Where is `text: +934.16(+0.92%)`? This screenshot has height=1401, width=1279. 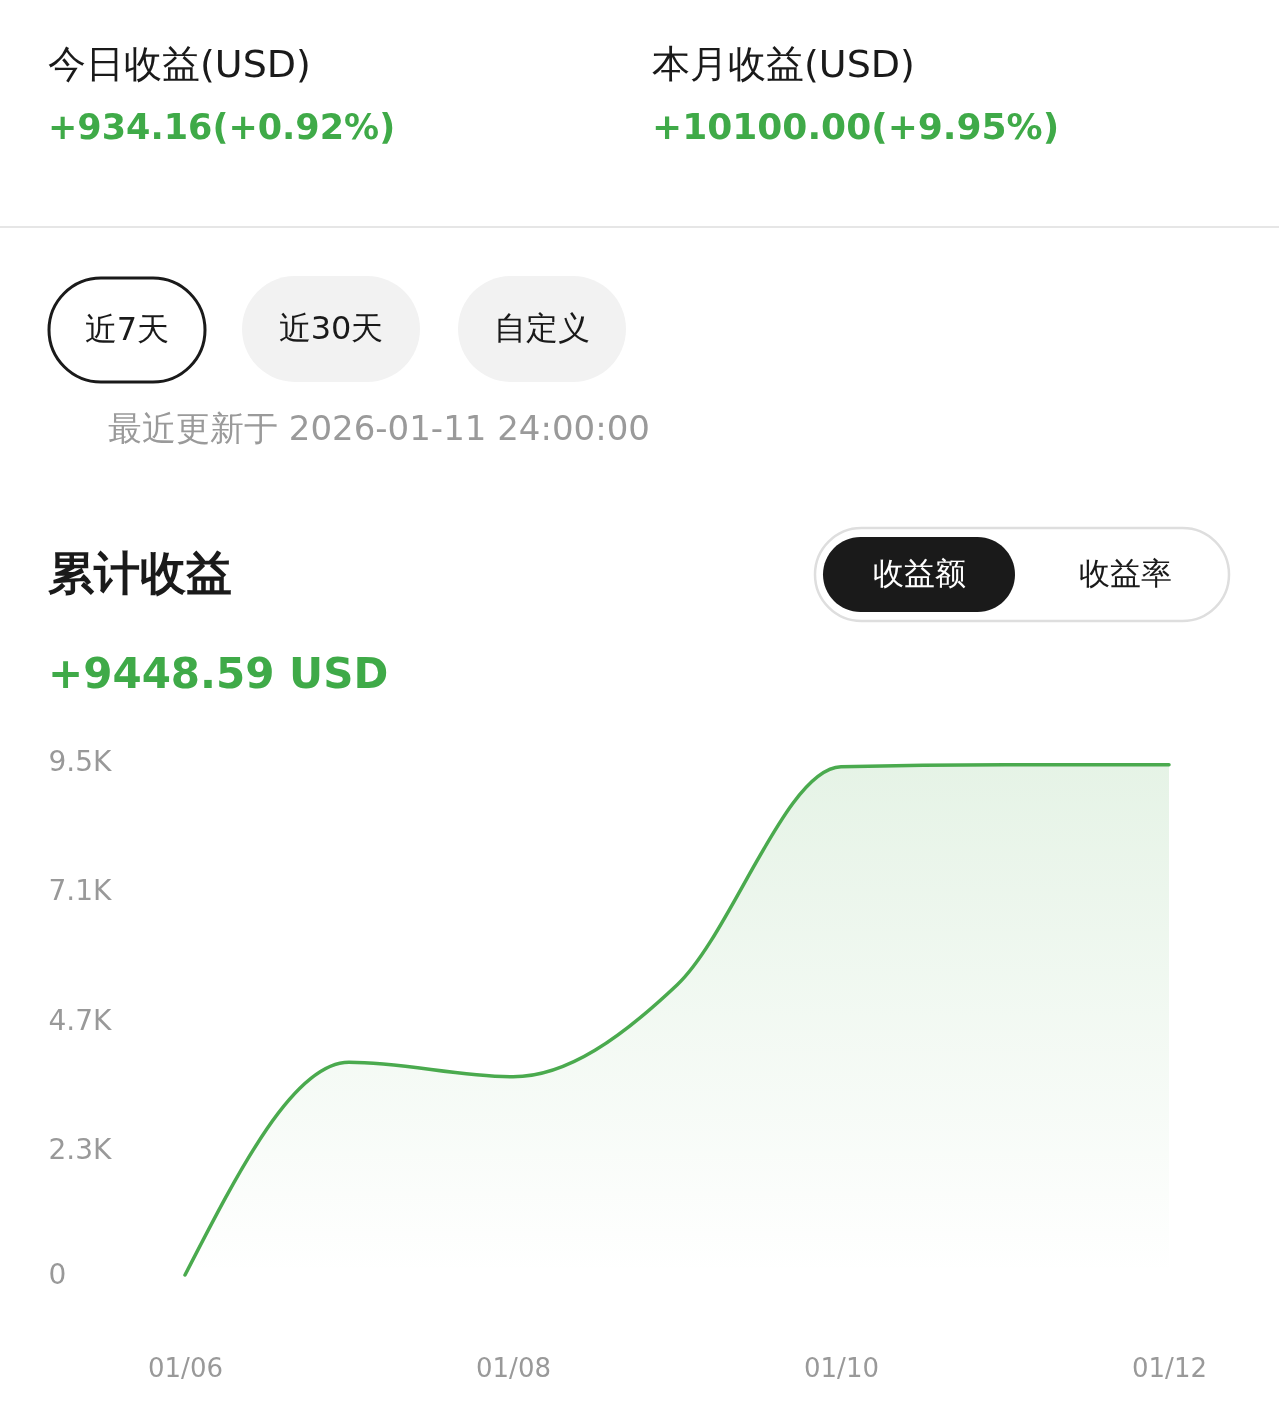 text: +934.16(+0.92%) is located at coordinates (222, 127).